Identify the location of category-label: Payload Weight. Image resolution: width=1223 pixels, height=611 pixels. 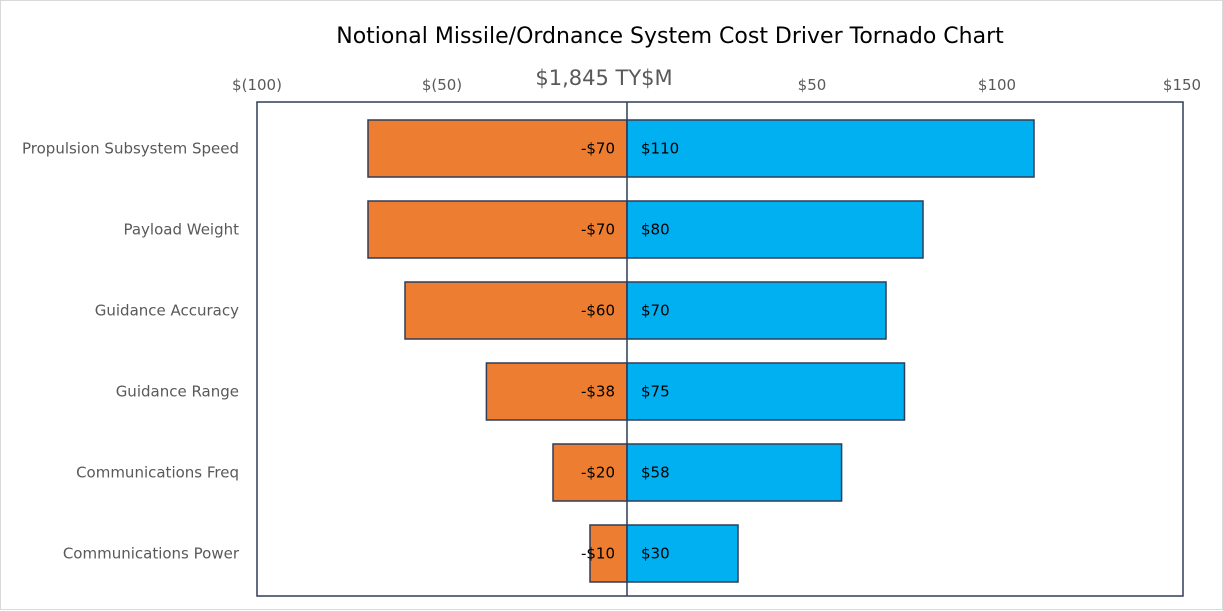
(181, 230).